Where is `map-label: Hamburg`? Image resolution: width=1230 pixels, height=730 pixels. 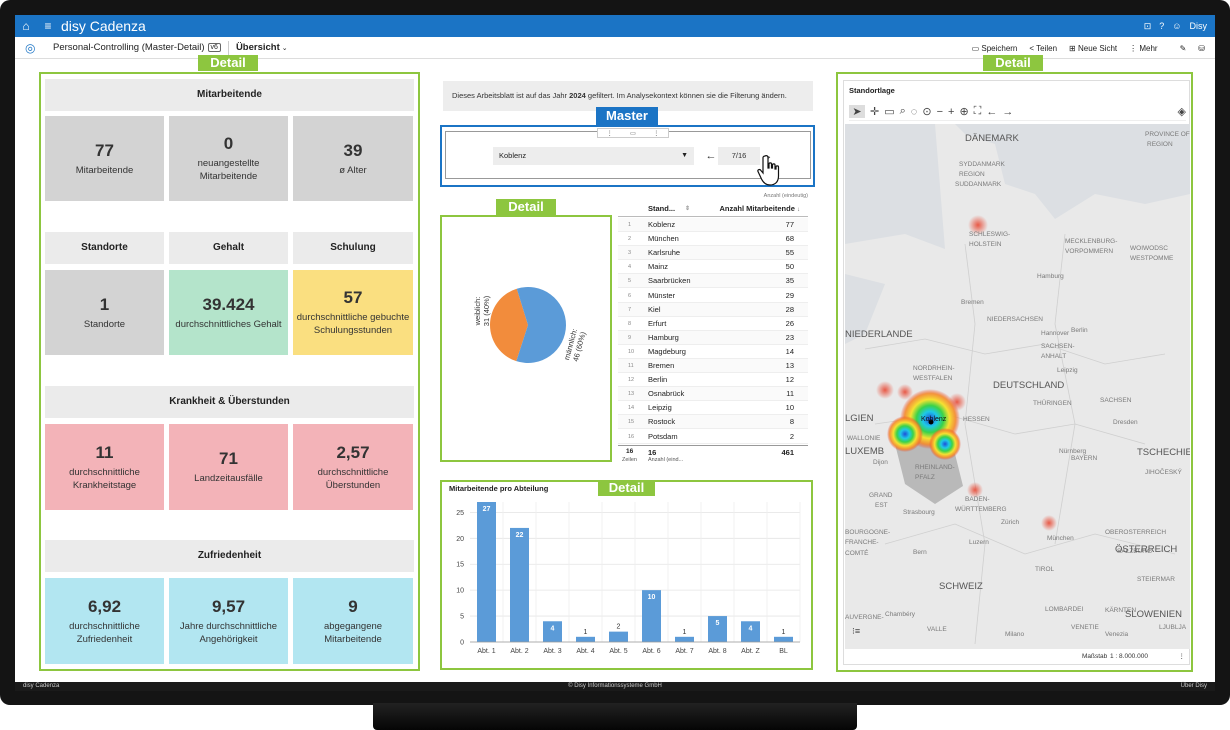
map-label: Hamburg is located at coordinates (1050, 276).